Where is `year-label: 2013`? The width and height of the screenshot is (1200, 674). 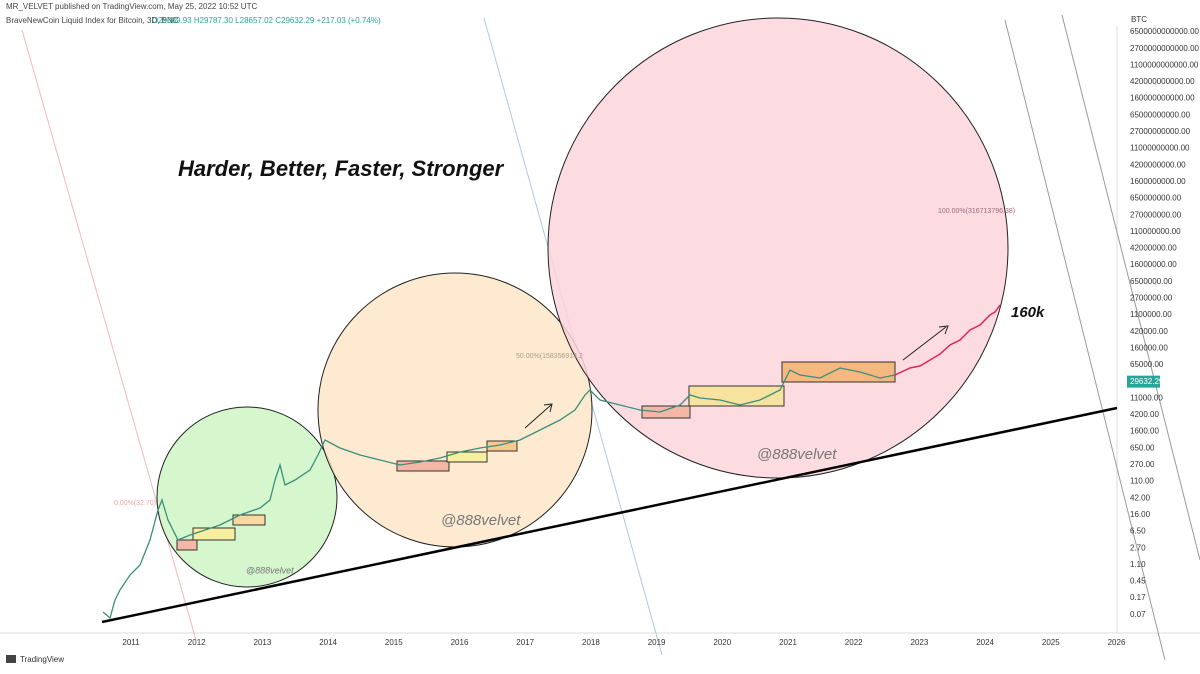 year-label: 2013 is located at coordinates (263, 642).